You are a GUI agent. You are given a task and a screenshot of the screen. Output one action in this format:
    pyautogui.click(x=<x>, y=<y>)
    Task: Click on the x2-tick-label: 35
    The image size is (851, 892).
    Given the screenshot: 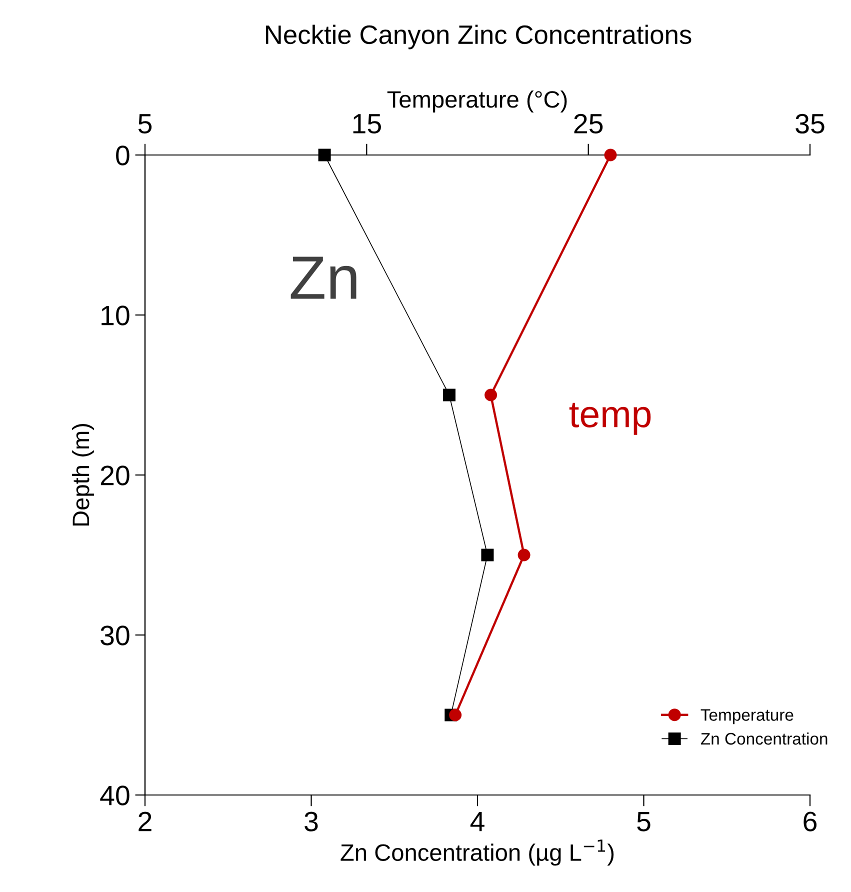 What is the action you would take?
    pyautogui.click(x=810, y=124)
    